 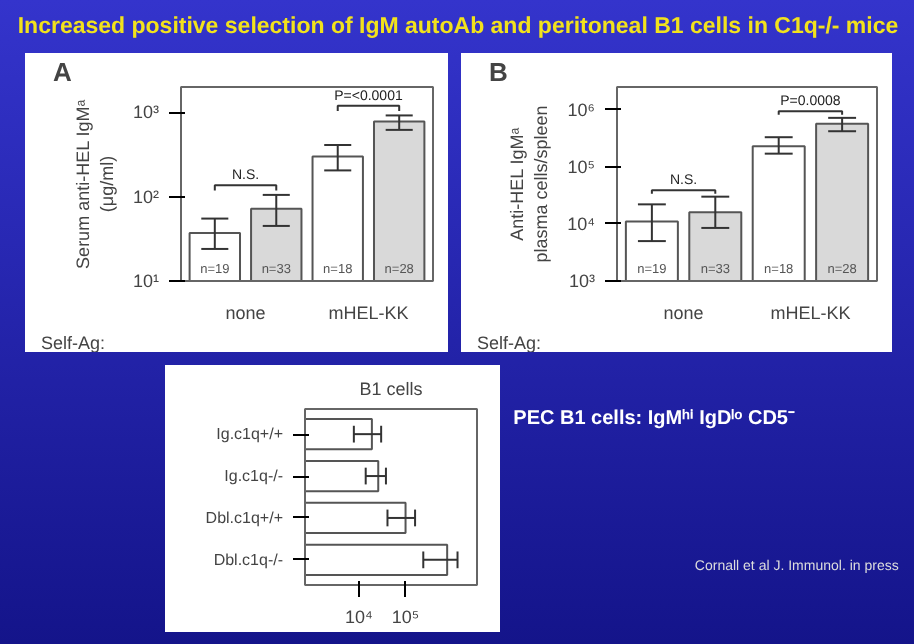 What do you see at coordinates (581, 166) in the screenshot?
I see `y-tick-label: 10⁵` at bounding box center [581, 166].